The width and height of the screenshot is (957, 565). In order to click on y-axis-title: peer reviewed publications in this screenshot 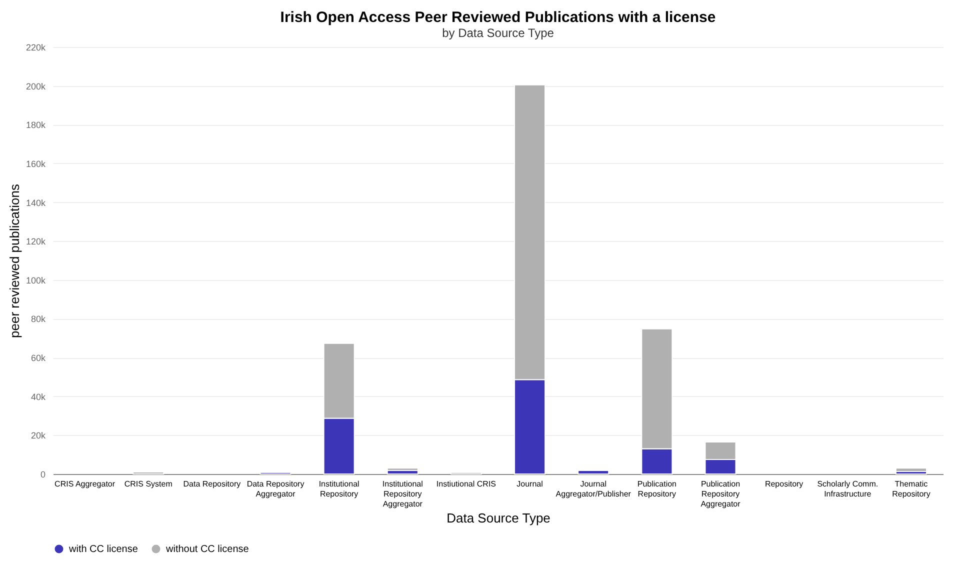, I will do `click(14, 261)`.